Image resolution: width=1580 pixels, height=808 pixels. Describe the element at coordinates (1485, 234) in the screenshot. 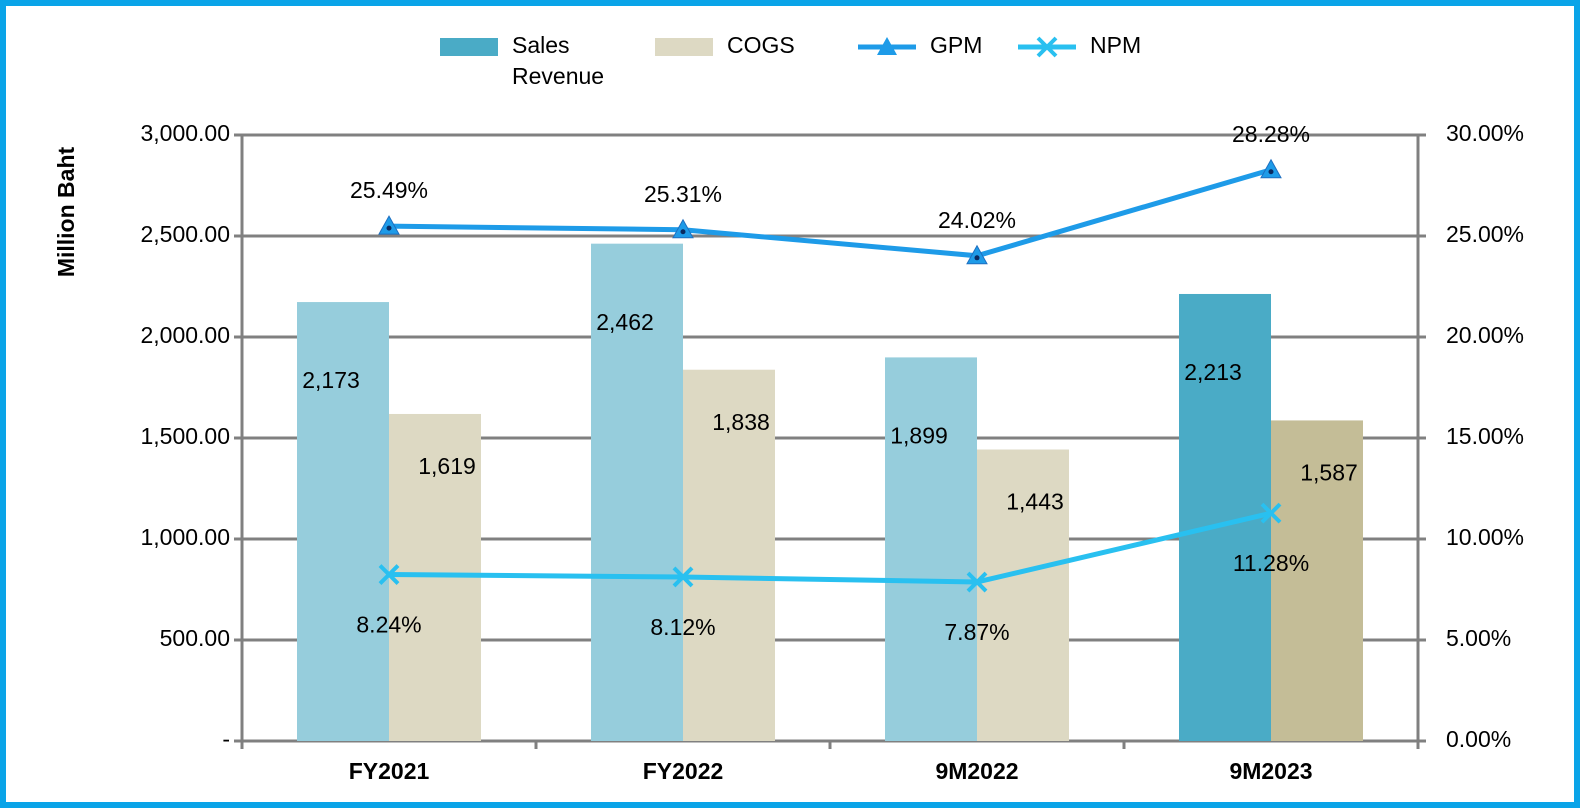

I see `y2-tick-label: 25.00%` at that location.